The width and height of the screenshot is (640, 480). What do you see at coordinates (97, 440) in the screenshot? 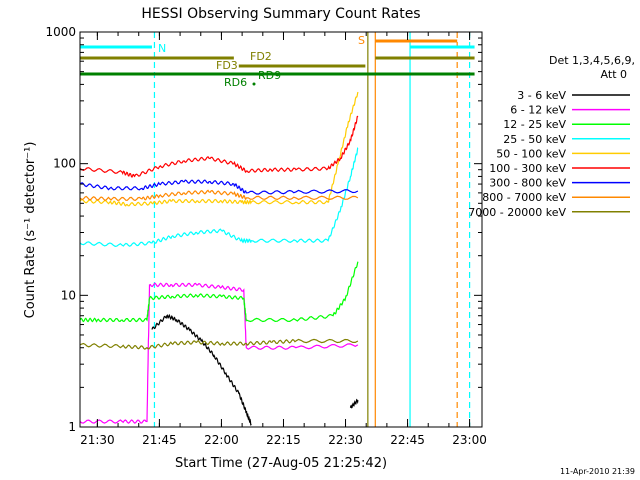
I see `x-tick-label: 21:30` at bounding box center [97, 440].